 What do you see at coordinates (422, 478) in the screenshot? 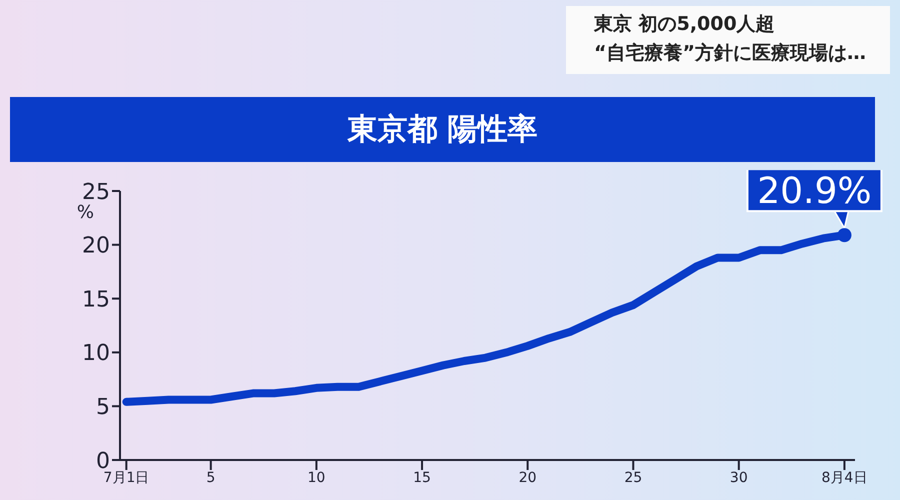
I see `x-tick-label: 15` at bounding box center [422, 478].